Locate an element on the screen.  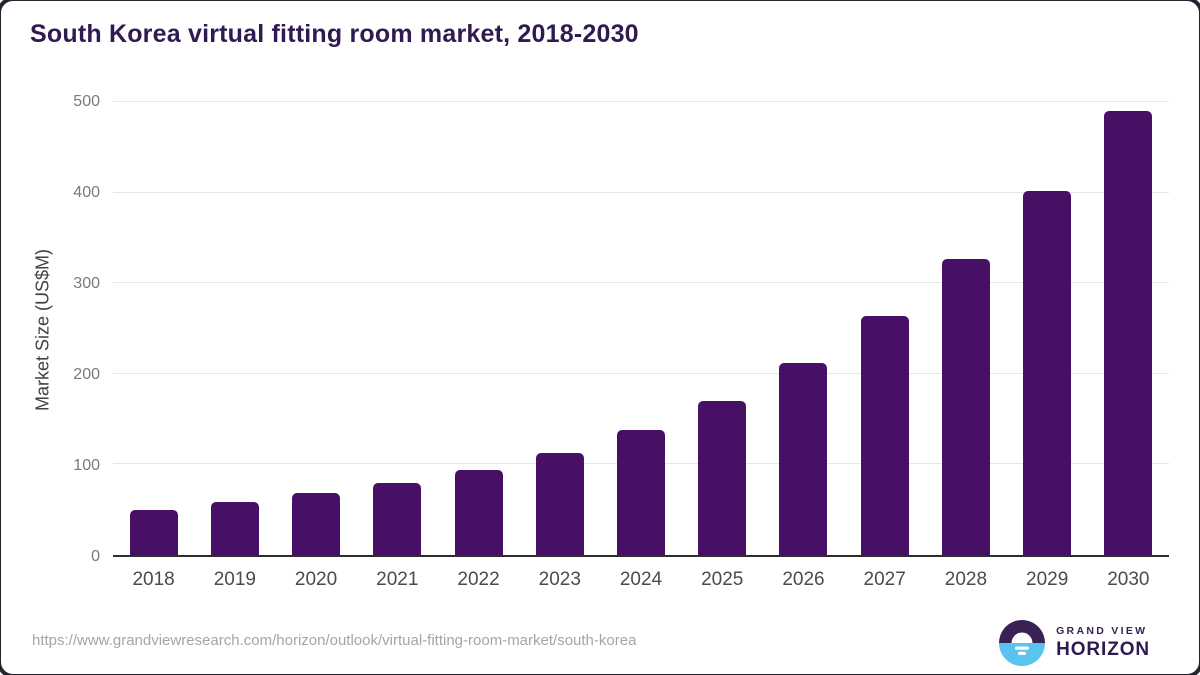
y-tick-label: 400 is located at coordinates (86, 192).